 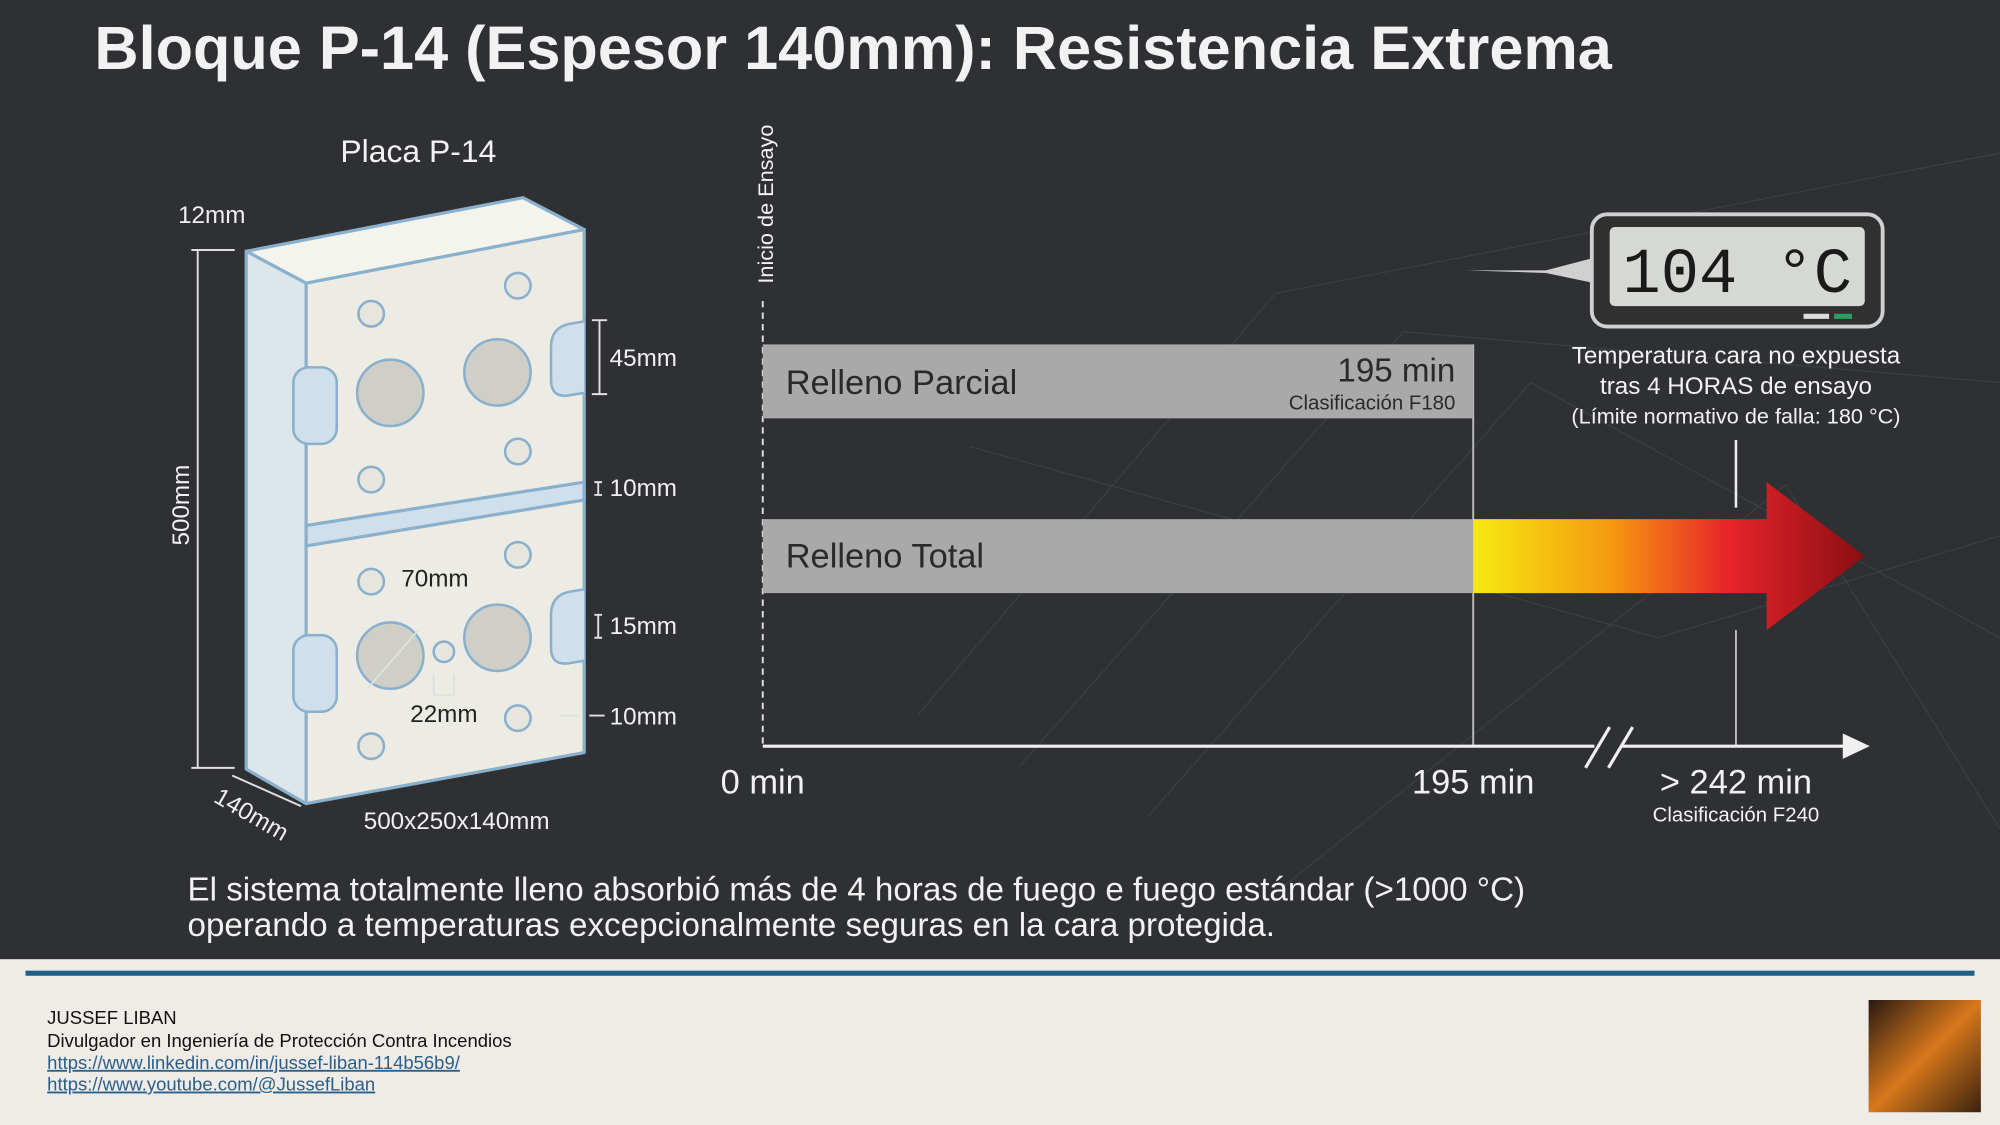 I want to click on thermometer-reading: 104 °C, so click(x=1737, y=276).